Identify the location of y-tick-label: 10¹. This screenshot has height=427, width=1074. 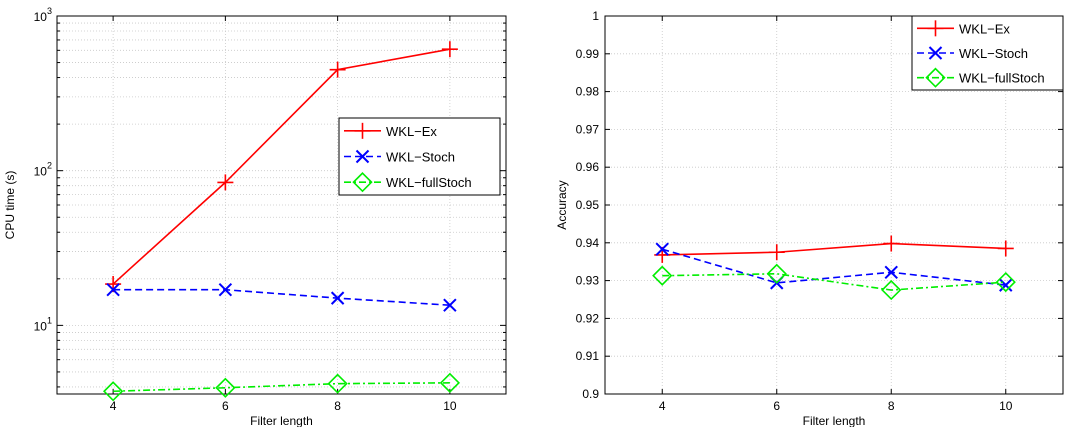
(43, 324).